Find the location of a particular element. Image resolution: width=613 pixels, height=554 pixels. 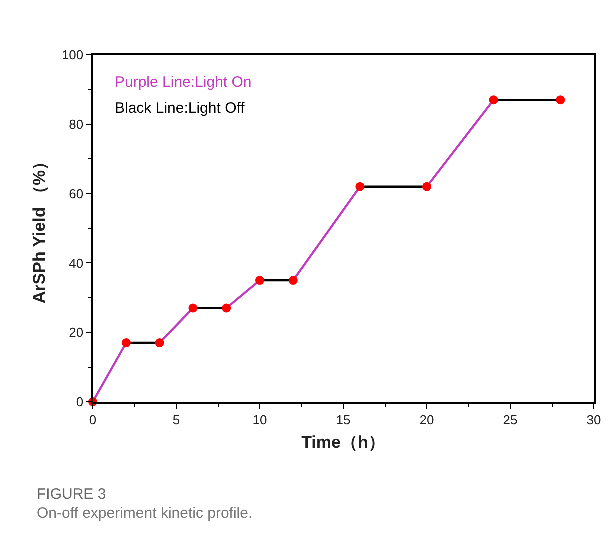

y-tick-label: 60 is located at coordinates (76, 194).